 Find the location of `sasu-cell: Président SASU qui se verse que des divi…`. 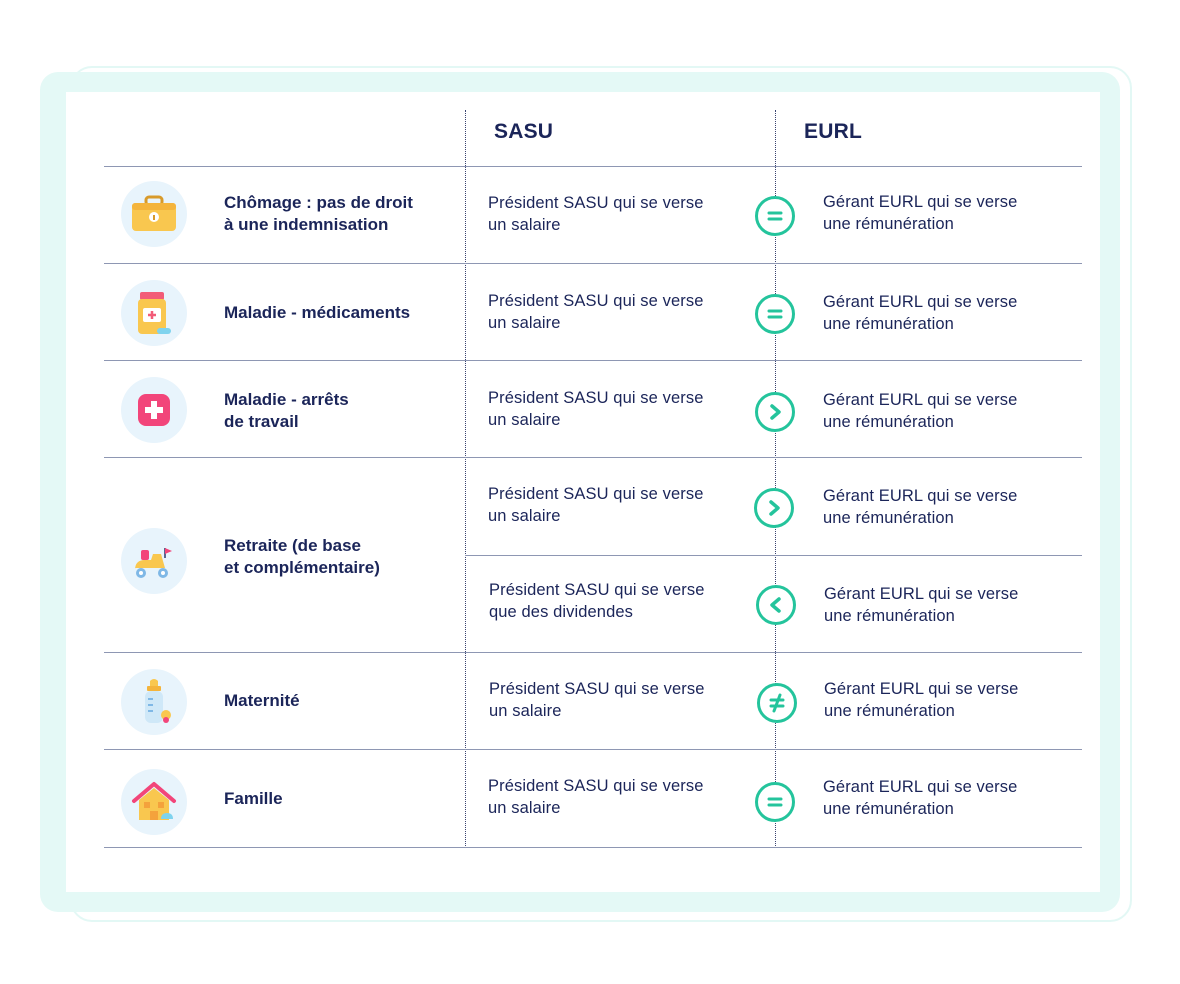

sasu-cell: Président SASU qui se verse que des divi… is located at coordinates (597, 601).